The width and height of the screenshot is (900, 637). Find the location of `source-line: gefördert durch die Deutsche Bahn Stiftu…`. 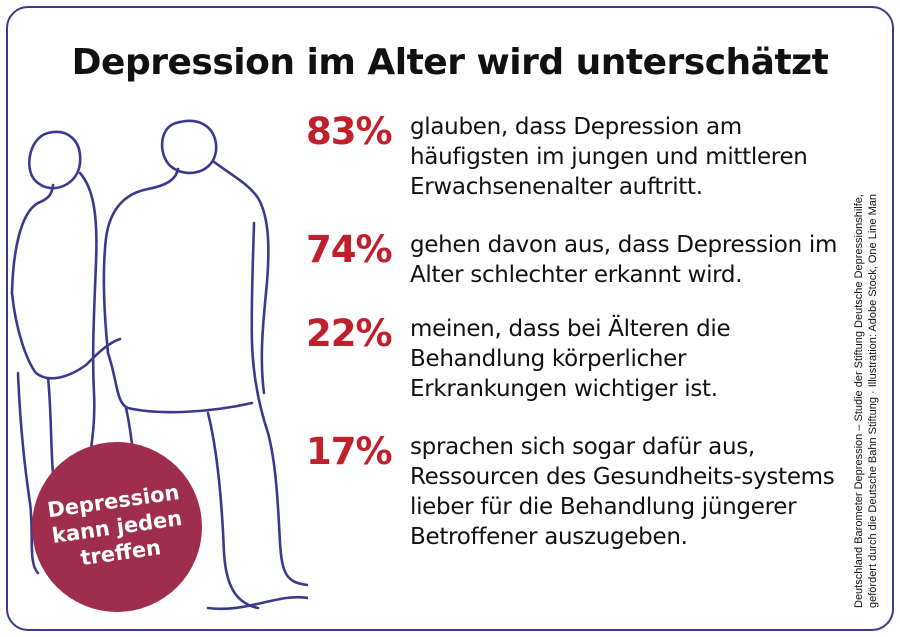

source-line: gefördert durch die Deutsche Bahn Stiftu… is located at coordinates (873, 401).